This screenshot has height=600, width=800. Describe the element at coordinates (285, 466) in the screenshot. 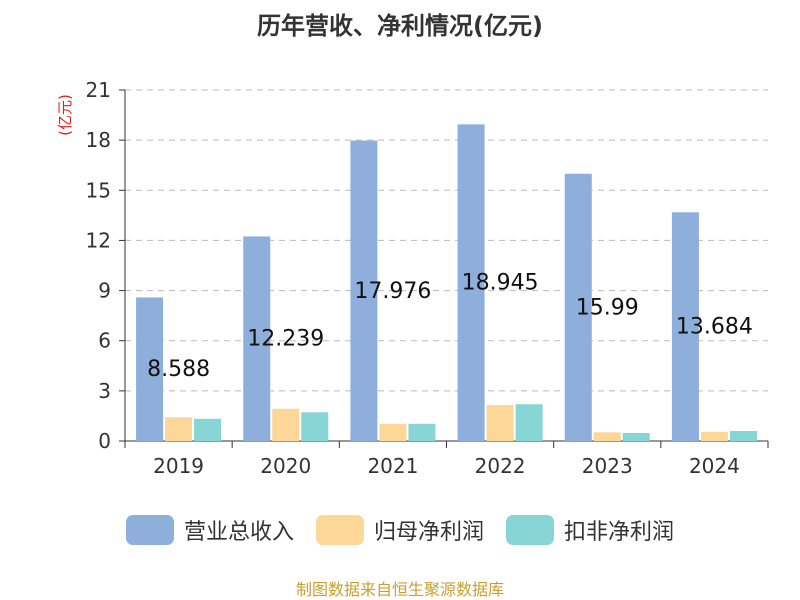

I see `x-tick-label: 2020` at that location.